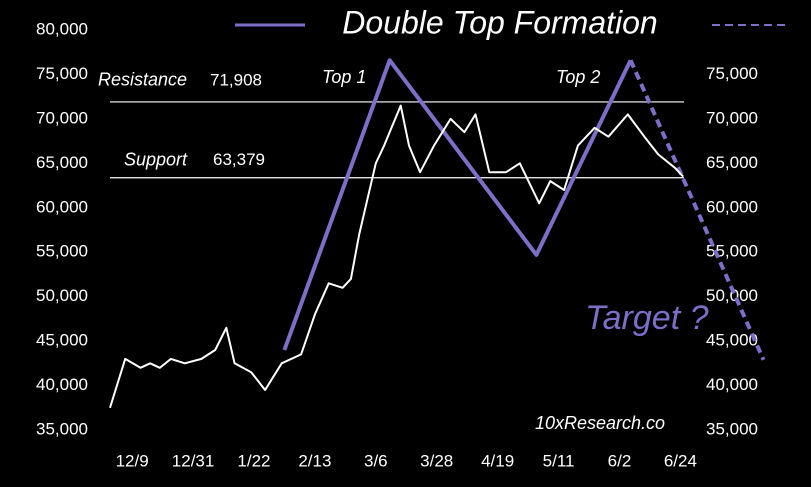 The width and height of the screenshot is (811, 487). I want to click on annotation: Top 2, so click(578, 77).